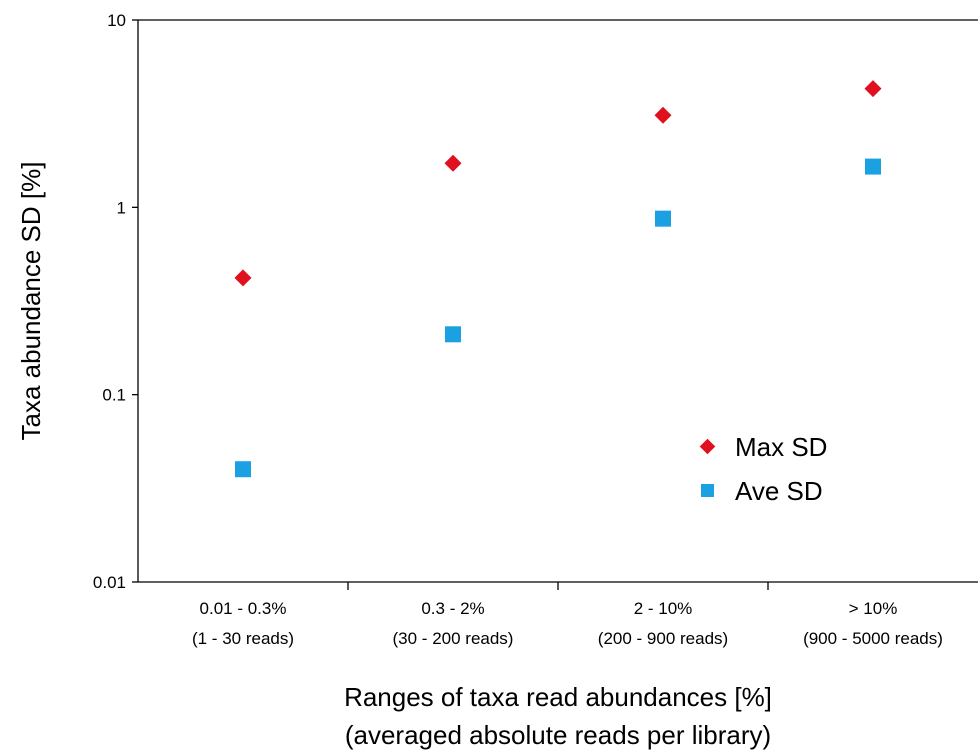 The height and width of the screenshot is (756, 978). I want to click on legend-marker-ave-sd, so click(707, 490).